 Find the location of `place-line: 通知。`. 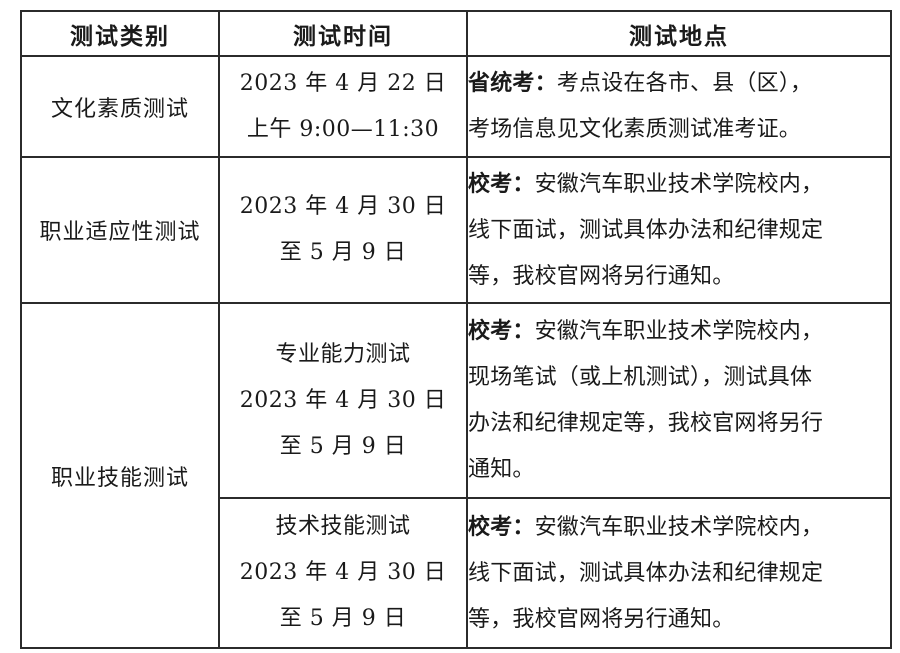

place-line: 通知。 is located at coordinates (501, 469).